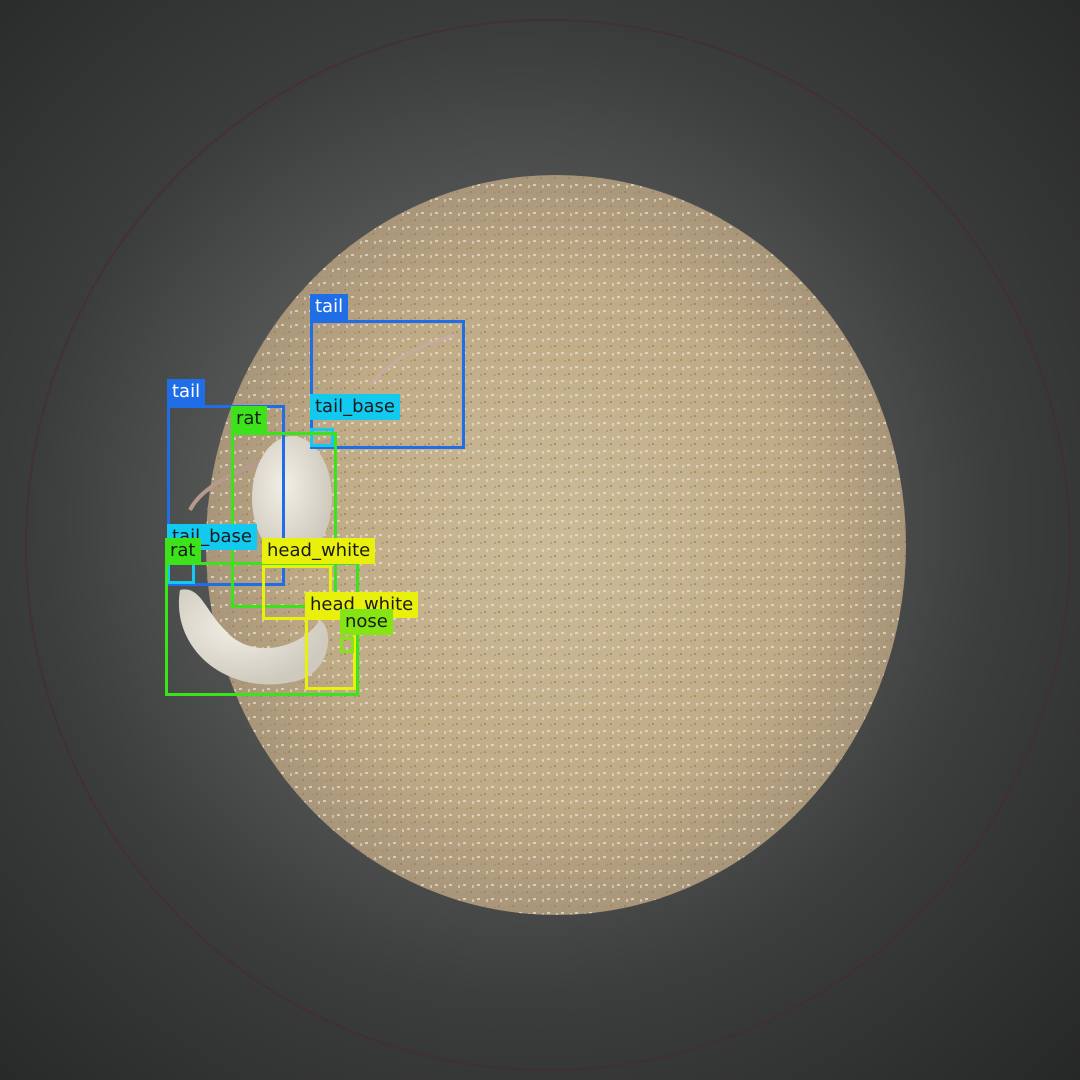 This screenshot has height=1080, width=1080. What do you see at coordinates (249, 419) in the screenshot?
I see `label-rat-1: rat` at bounding box center [249, 419].